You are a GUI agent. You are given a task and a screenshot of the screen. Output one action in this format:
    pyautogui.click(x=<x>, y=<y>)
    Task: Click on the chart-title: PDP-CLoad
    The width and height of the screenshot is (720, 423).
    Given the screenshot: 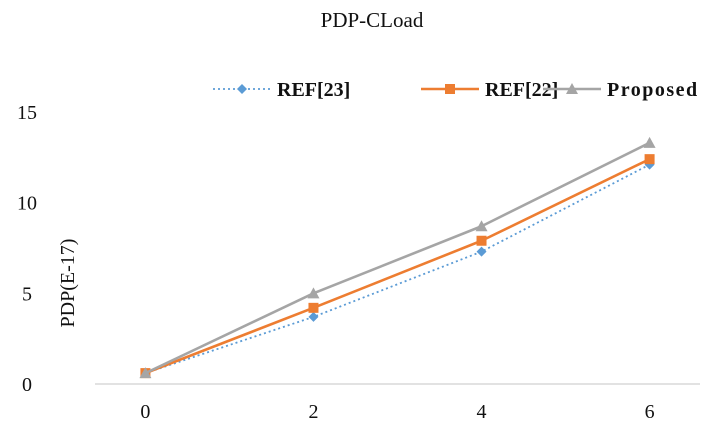 What is the action you would take?
    pyautogui.click(x=372, y=20)
    